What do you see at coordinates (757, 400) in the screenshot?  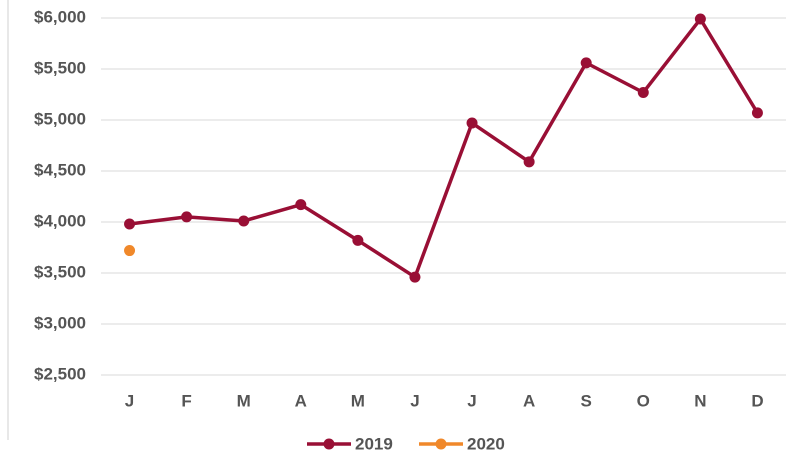 I see `x-tick-label: D` at bounding box center [757, 400].